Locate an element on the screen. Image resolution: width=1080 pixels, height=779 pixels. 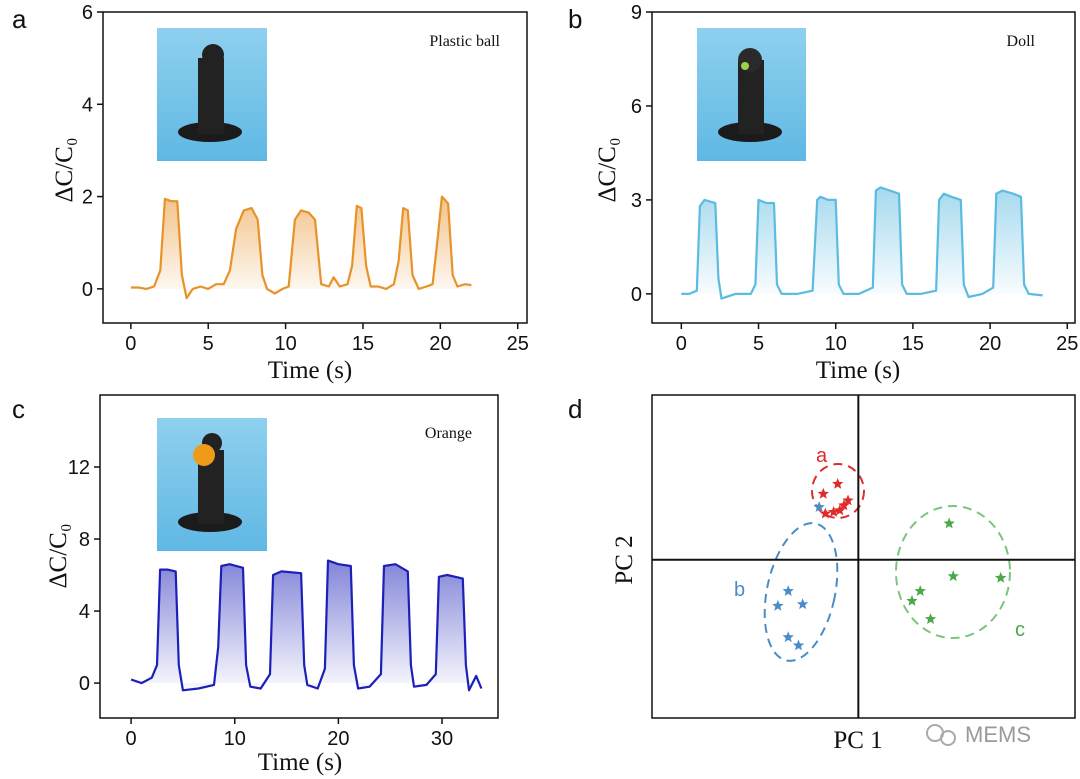
watermark: MEMS is located at coordinates (978, 734).